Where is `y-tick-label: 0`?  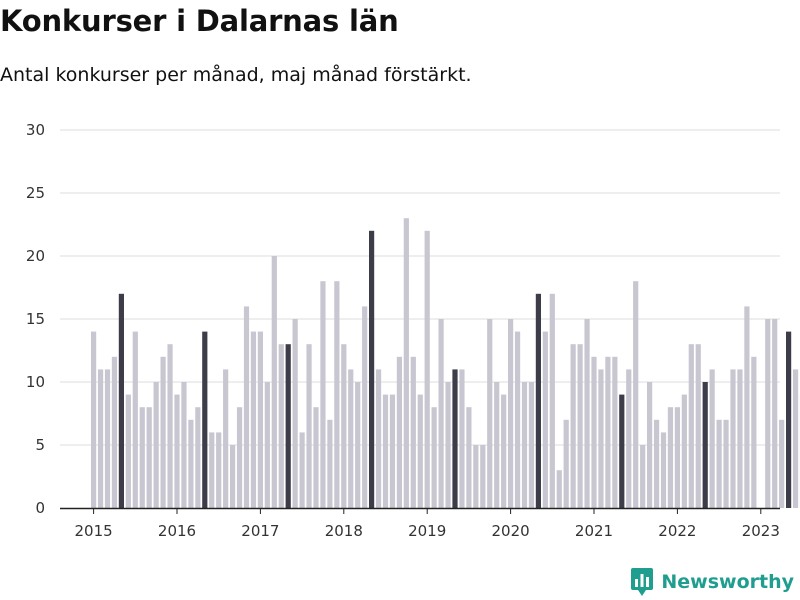
y-tick-label: 0 is located at coordinates (40, 508).